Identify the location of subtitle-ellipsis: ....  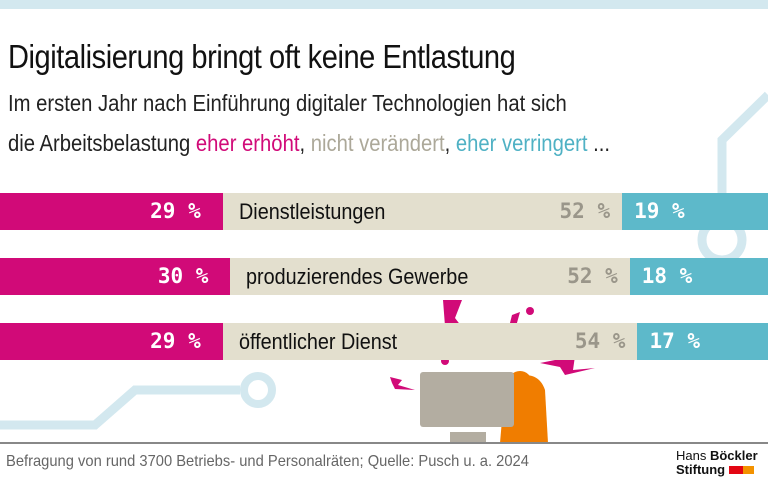
(598, 143).